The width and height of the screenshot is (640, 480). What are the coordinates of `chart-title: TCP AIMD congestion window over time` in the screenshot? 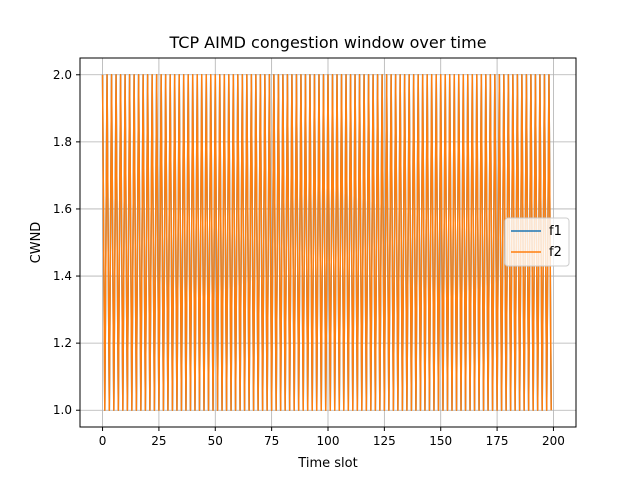 It's located at (327, 42).